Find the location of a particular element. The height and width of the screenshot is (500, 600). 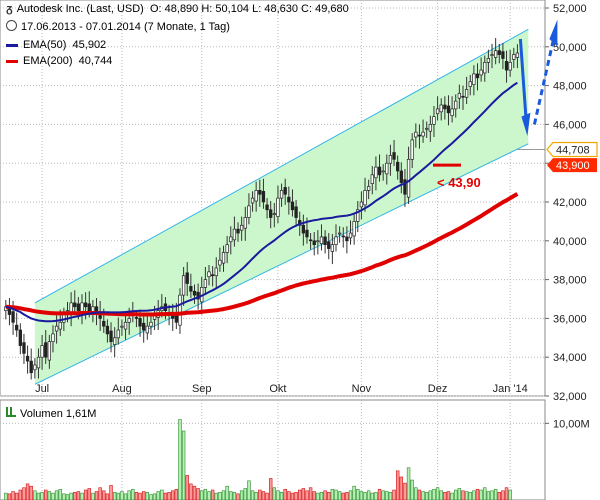

ytick-label: 34,000 is located at coordinates (570, 358).